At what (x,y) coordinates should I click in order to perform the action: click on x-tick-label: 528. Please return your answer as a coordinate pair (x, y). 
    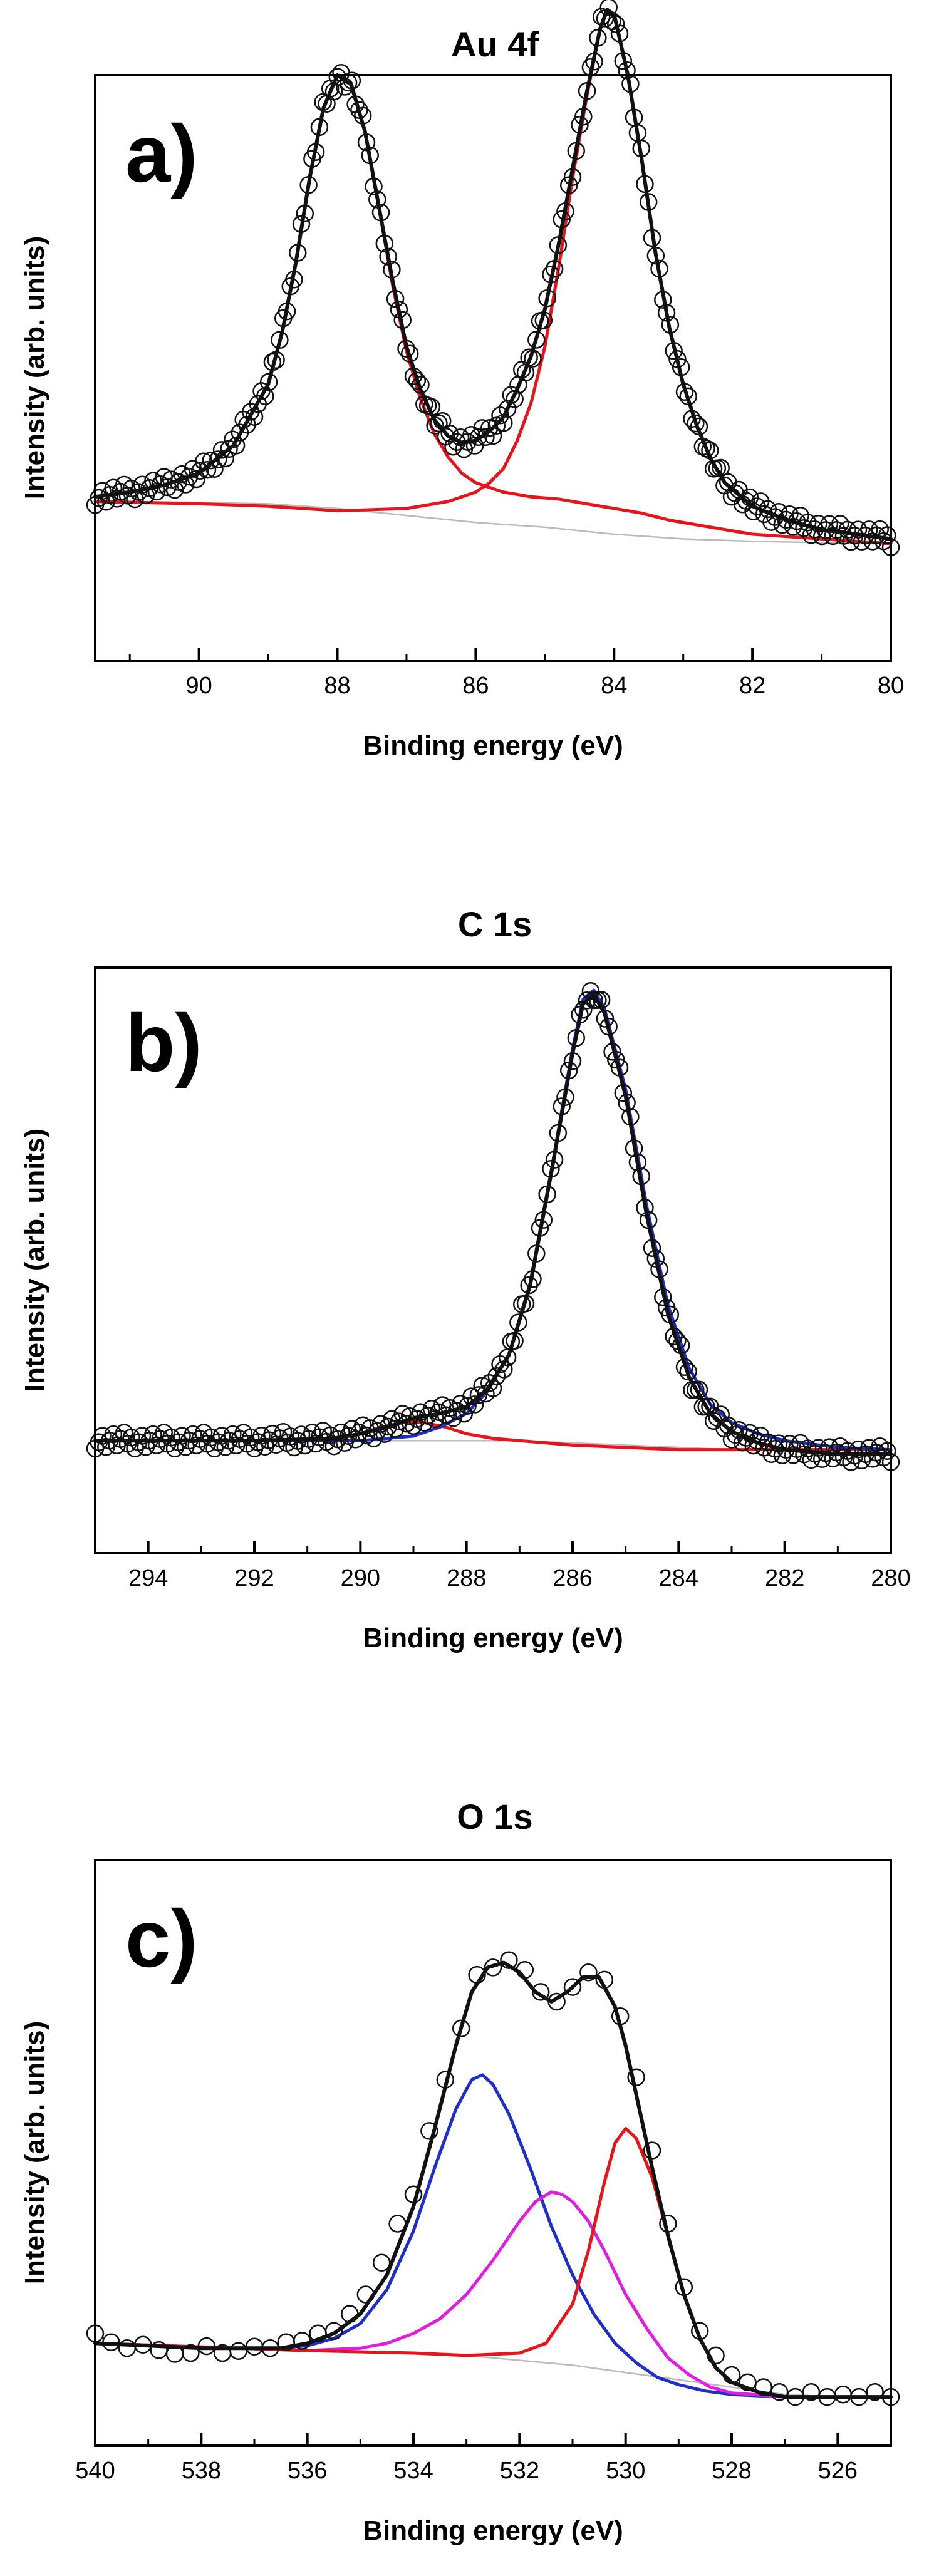
    Looking at the image, I should click on (731, 2471).